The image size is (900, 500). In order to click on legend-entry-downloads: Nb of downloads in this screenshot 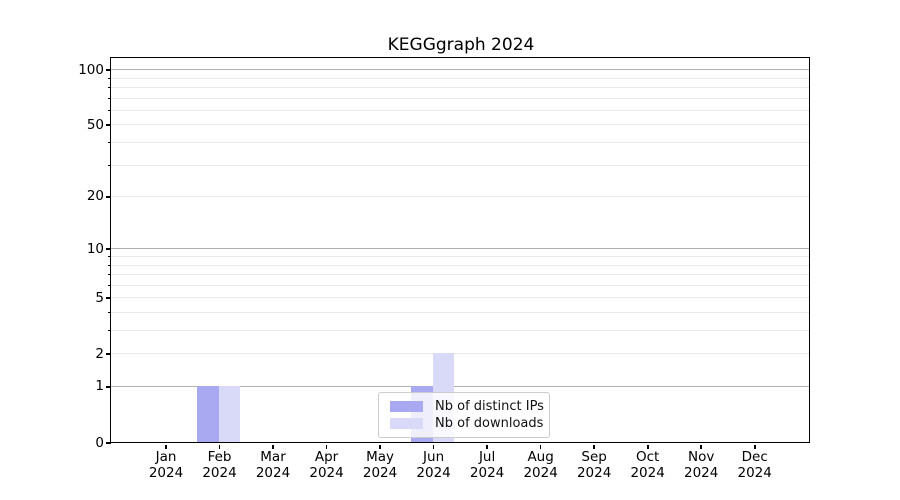, I will do `click(466, 423)`.